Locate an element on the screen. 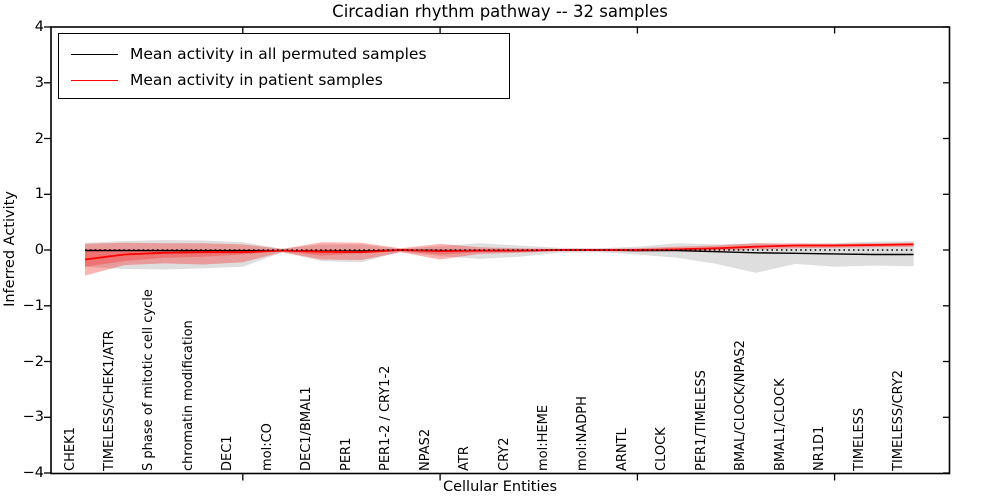 Image resolution: width=1000 pixels, height=500 pixels. y-tick-label: 4 is located at coordinates (39, 27).